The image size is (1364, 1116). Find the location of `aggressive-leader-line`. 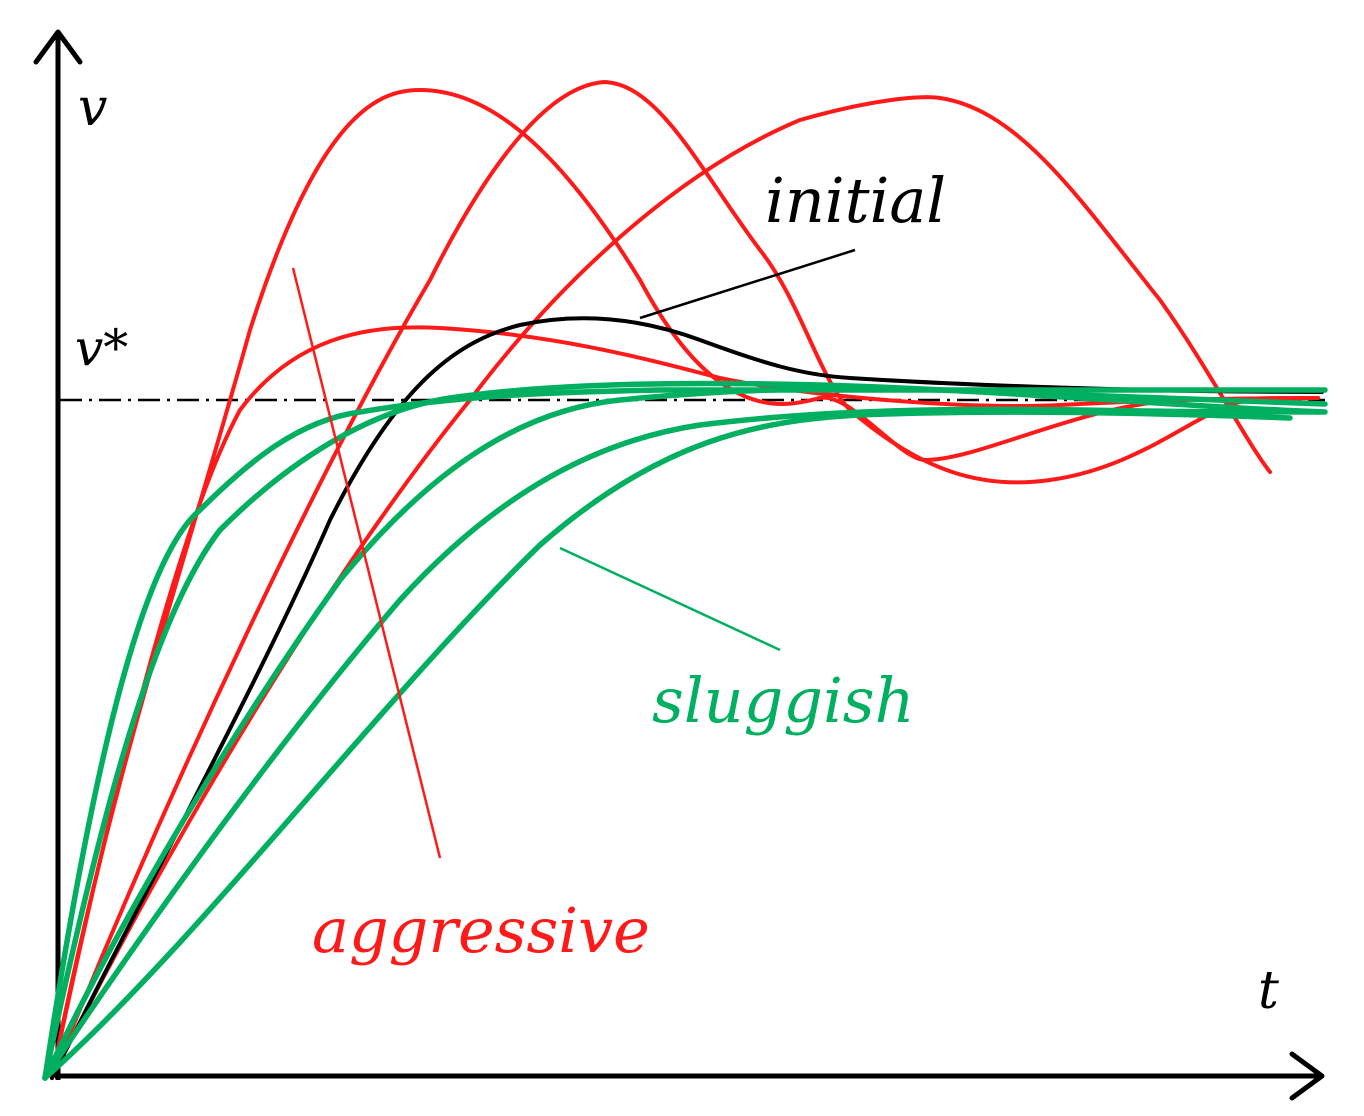

aggressive-leader-line is located at coordinates (366, 563).